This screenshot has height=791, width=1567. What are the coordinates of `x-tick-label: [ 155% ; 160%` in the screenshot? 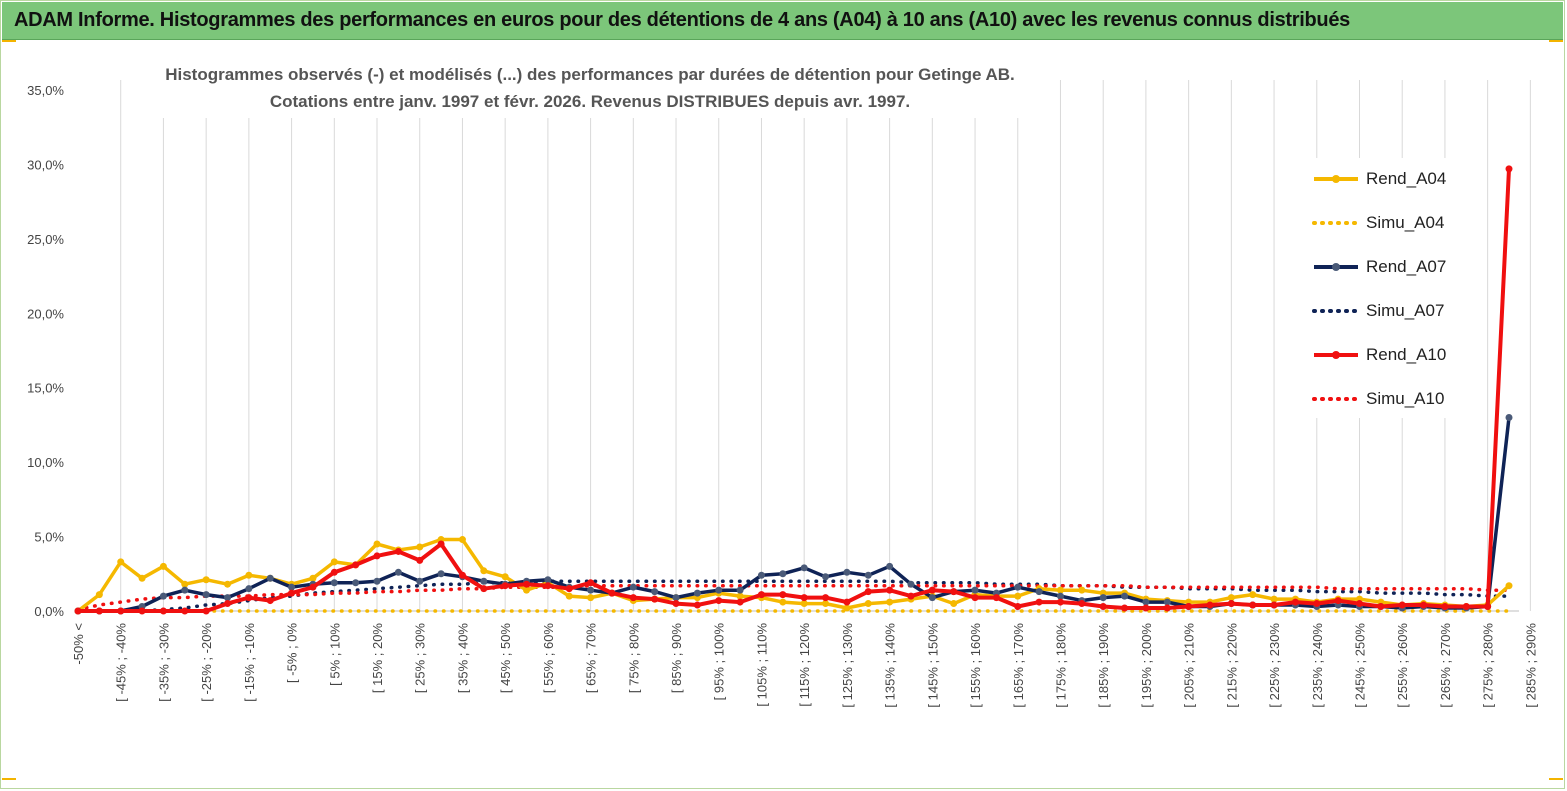 It's located at (975, 665).